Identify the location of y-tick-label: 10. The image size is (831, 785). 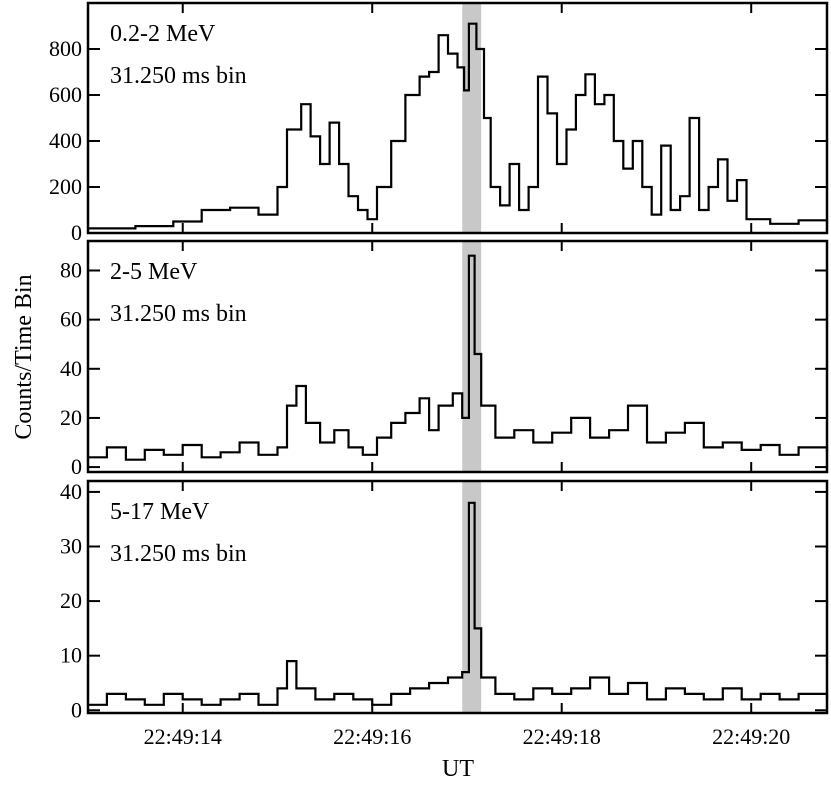
(71, 655).